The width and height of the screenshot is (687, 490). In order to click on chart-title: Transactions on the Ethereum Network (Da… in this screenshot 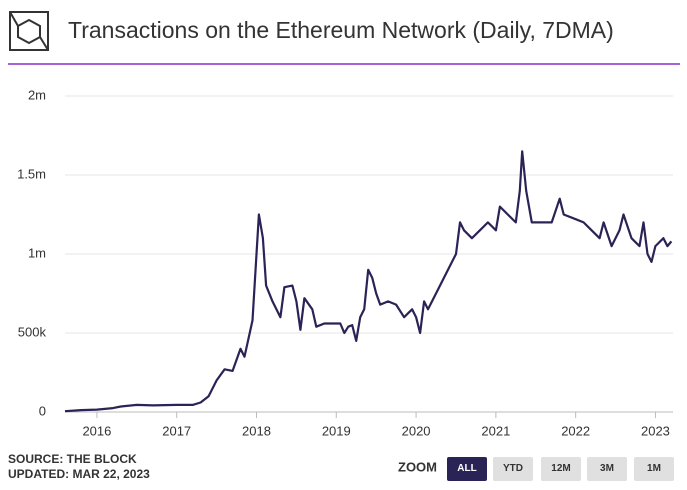, I will do `click(341, 30)`.